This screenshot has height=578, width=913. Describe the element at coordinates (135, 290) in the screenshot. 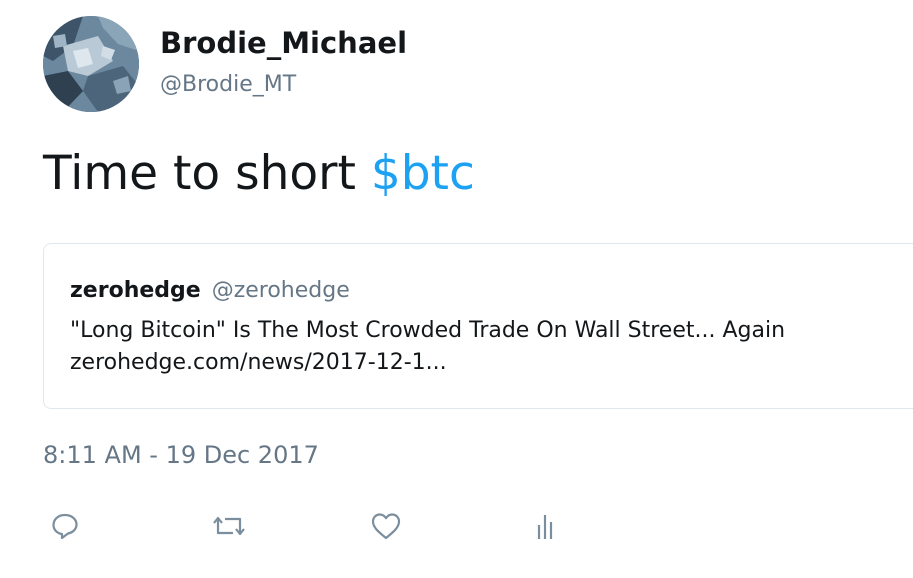

I see `quoted-tweet-name: zerohedge` at that location.